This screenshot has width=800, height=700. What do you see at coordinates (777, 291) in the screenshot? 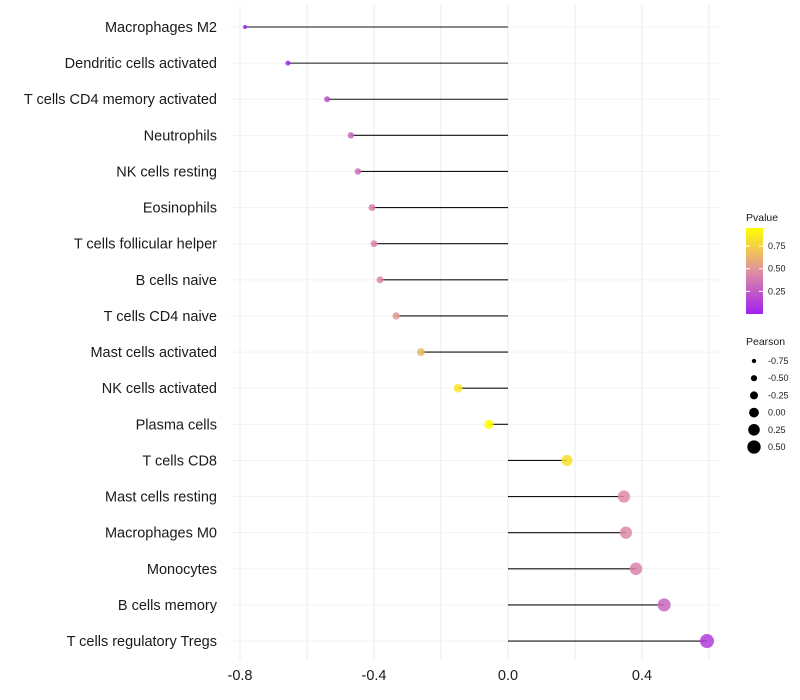
I see `colorbar-tick-label: 0.25` at bounding box center [777, 291].